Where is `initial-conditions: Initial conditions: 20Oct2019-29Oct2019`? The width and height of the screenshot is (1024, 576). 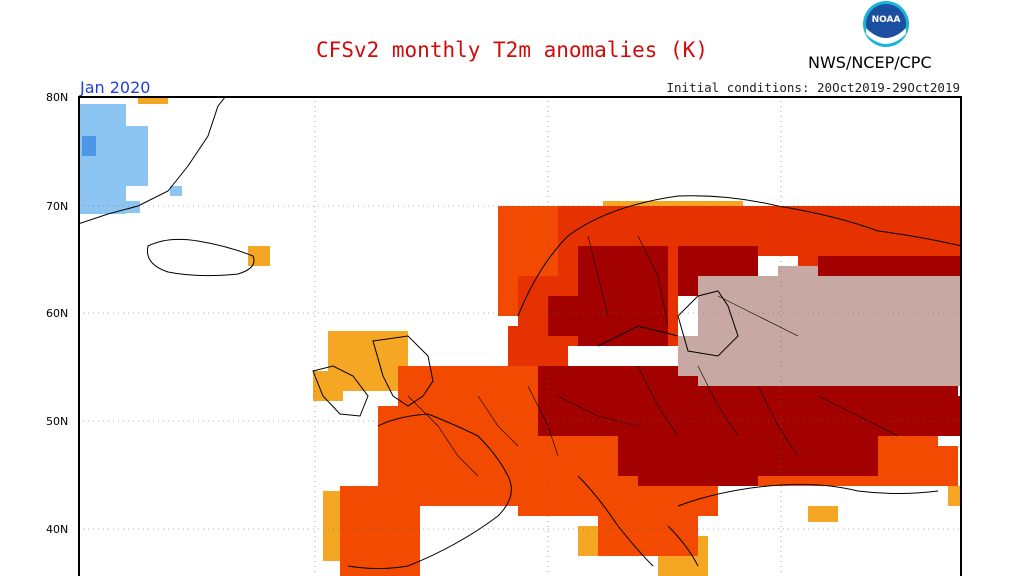
initial-conditions: Initial conditions: 20Oct2019-29Oct2019 is located at coordinates (813, 87).